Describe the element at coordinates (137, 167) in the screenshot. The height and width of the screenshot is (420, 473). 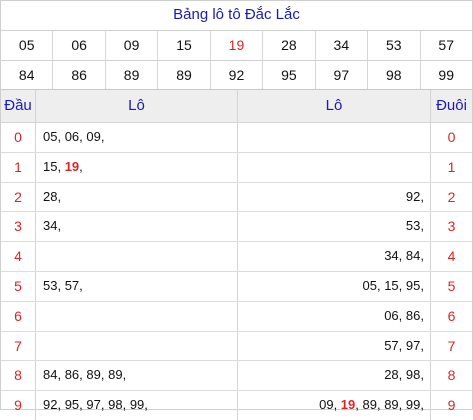
I see `lo-left-cell: 15, 19,` at that location.